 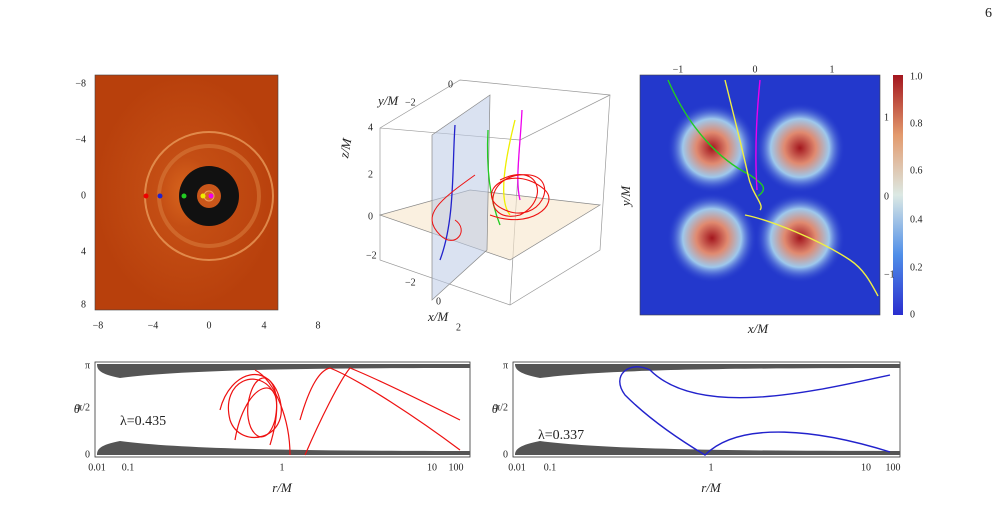 What do you see at coordinates (83, 304) in the screenshot?
I see `y-tick: 8` at bounding box center [83, 304].